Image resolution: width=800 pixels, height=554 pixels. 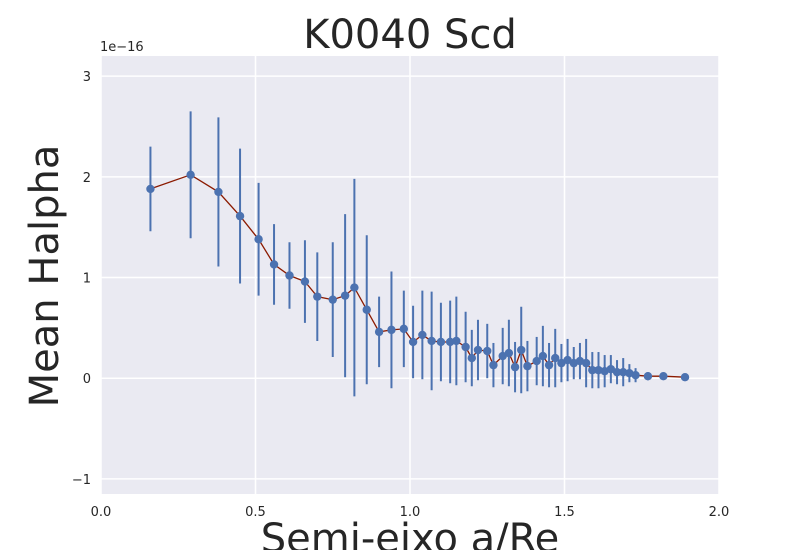 What do you see at coordinates (45, 276) in the screenshot?
I see `y-axis-label: Mean Halpha` at bounding box center [45, 276].